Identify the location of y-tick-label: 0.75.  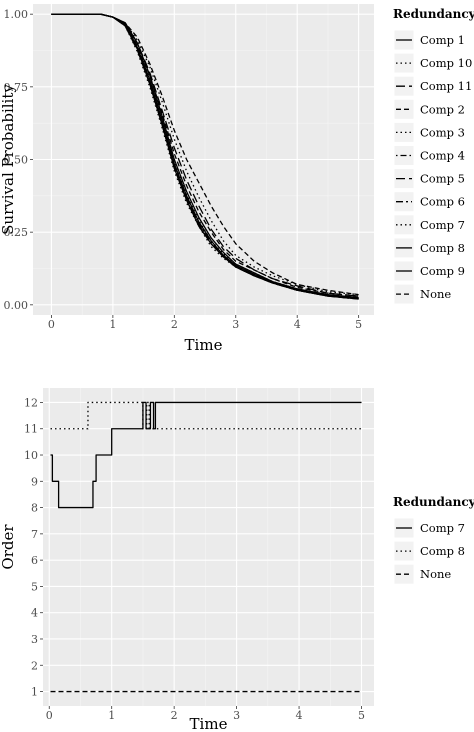
(16, 87).